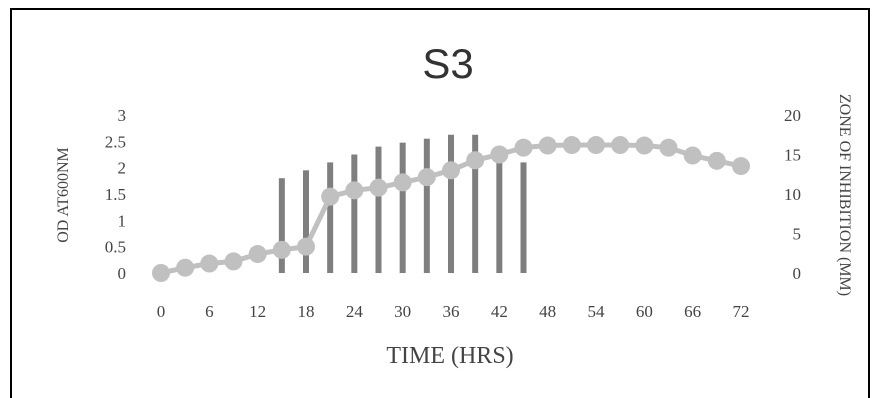 The image size is (878, 398). Describe the element at coordinates (644, 311) in the screenshot. I see `x-tick-label: 60` at that location.